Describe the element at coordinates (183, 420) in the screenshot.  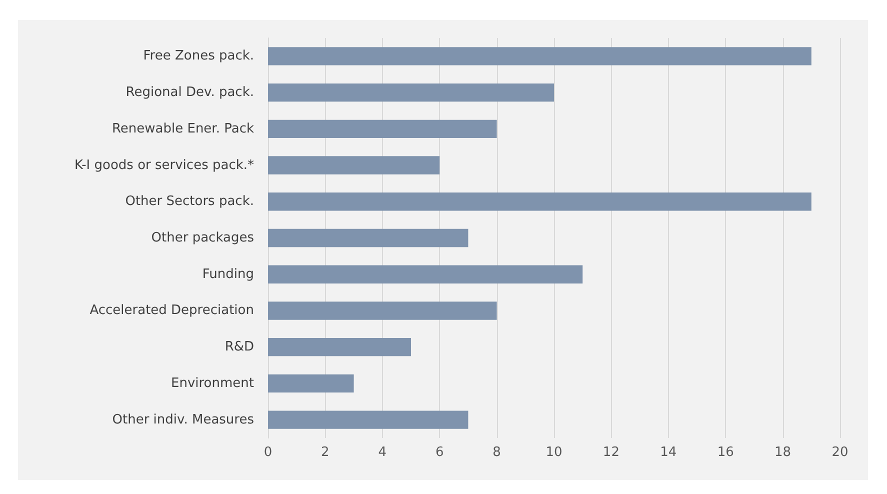
I see `y-tick-label: Other indiv. Measures` at that location.